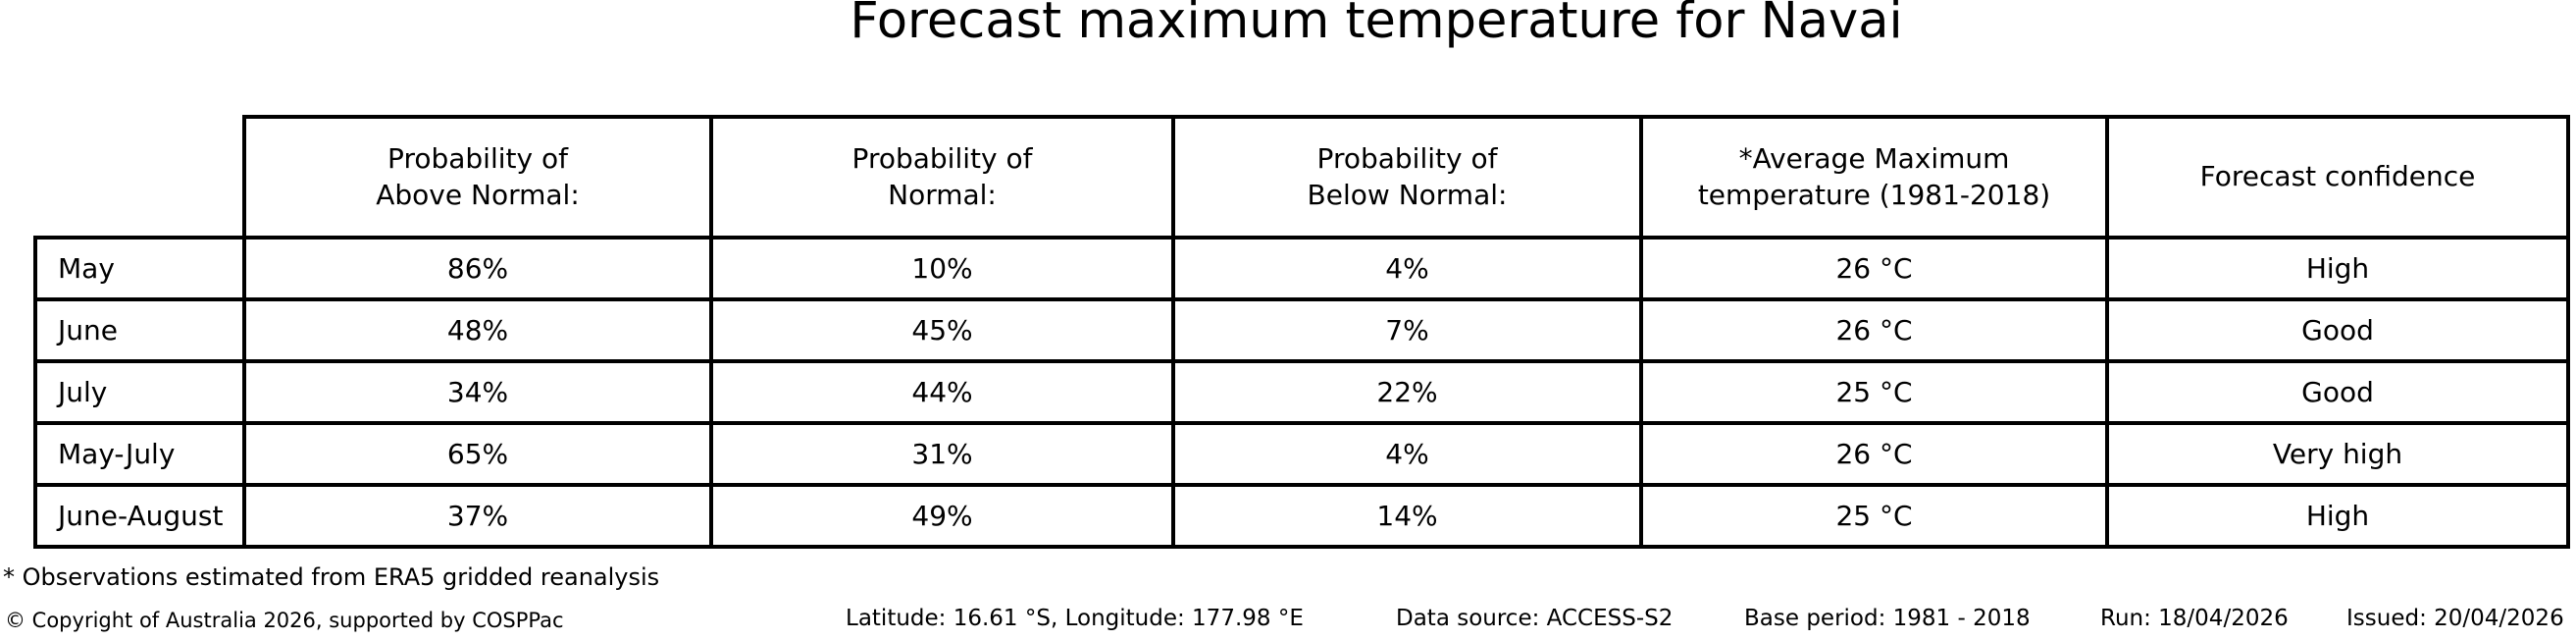 This screenshot has width=2576, height=640. Describe the element at coordinates (139, 177) in the screenshot. I see `corner-cell` at that location.